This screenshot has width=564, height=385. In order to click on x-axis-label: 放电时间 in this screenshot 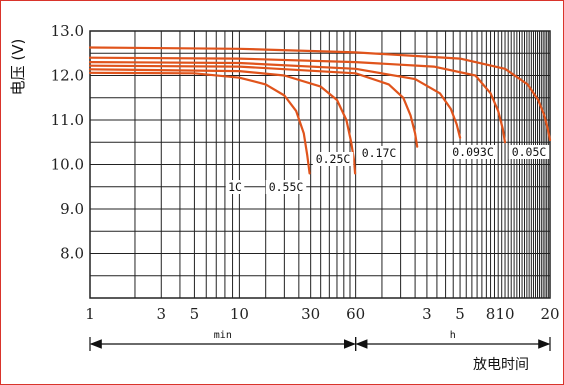, I will do `click(501, 365)`.